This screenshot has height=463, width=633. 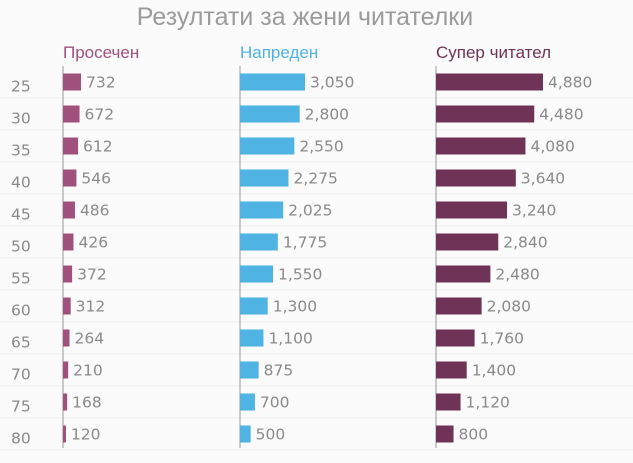 What do you see at coordinates (21, 375) in the screenshot?
I see `category-label: 70` at bounding box center [21, 375].